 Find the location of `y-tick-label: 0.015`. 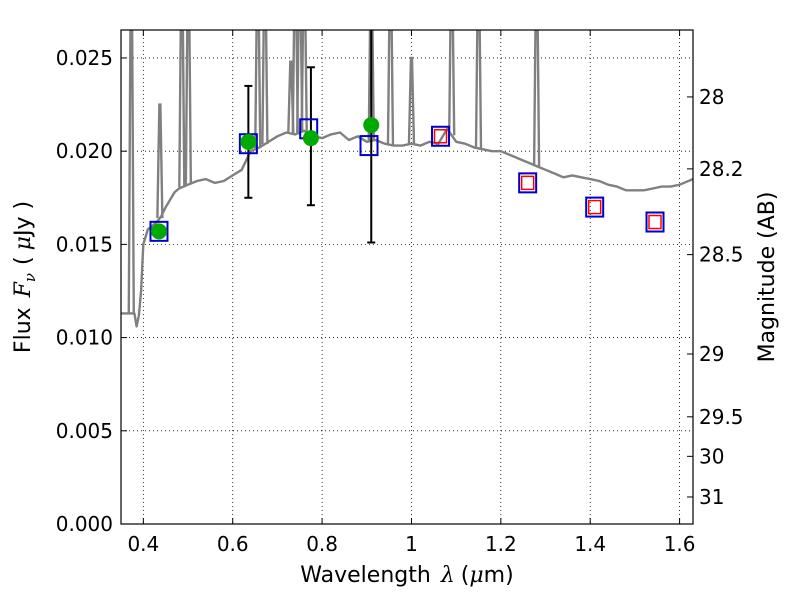

y-tick-label: 0.015 is located at coordinates (84, 244).